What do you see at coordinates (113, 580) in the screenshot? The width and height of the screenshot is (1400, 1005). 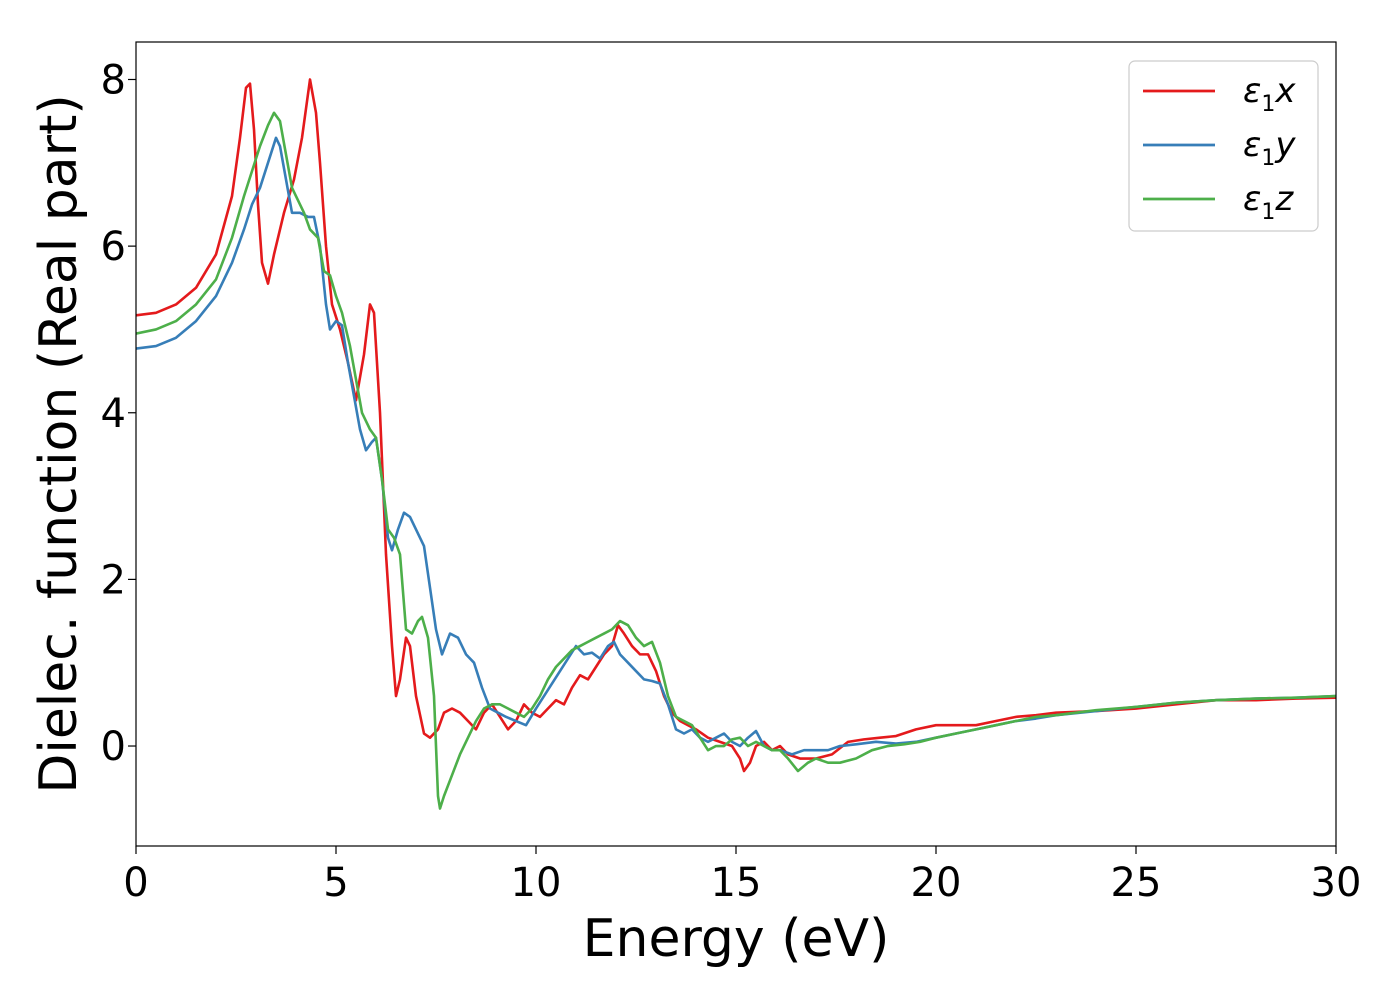 I see `y-tick-label: 2` at bounding box center [113, 580].